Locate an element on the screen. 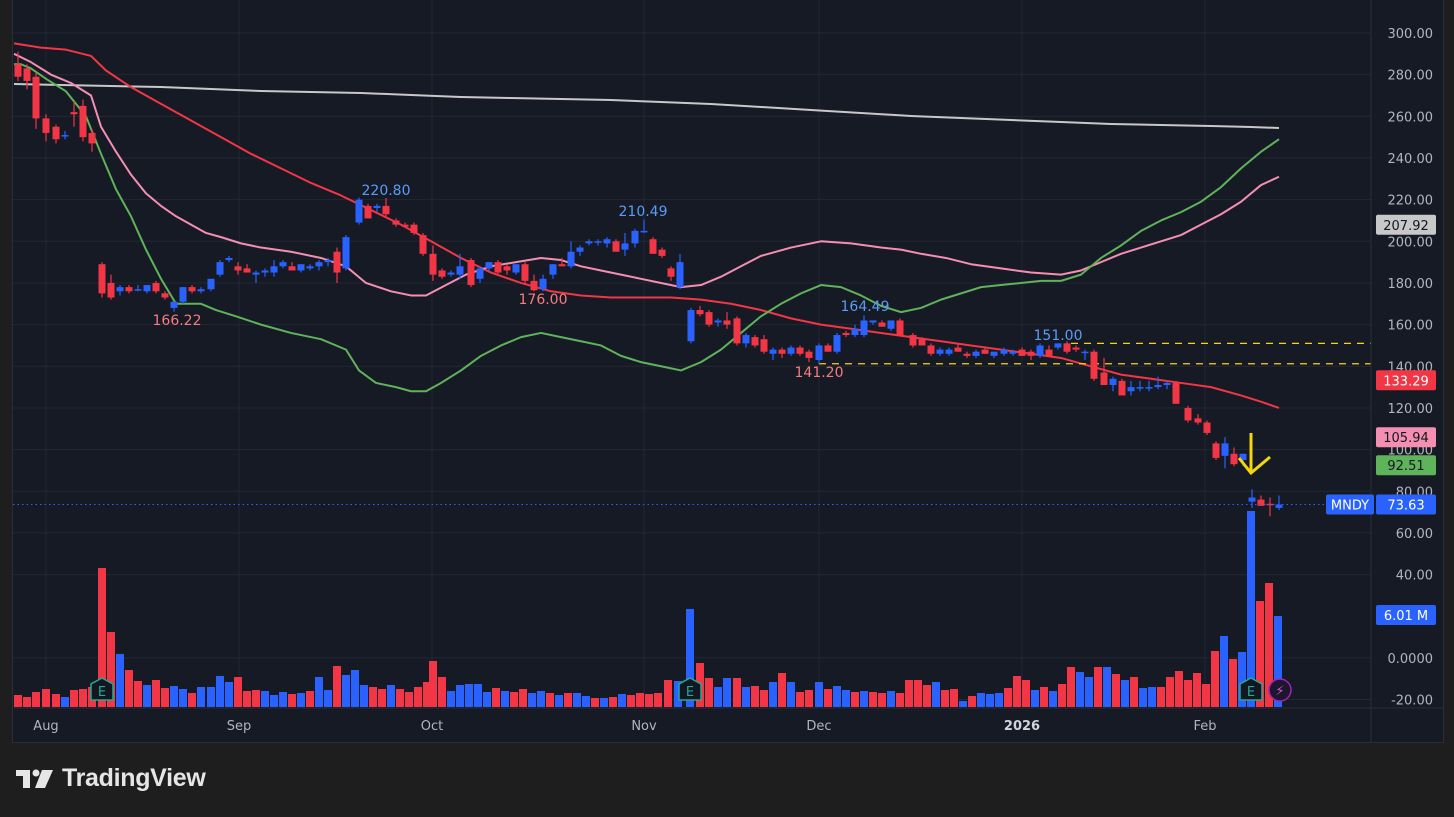 This screenshot has height=817, width=1454. price-tick: 220.00 is located at coordinates (1411, 201).